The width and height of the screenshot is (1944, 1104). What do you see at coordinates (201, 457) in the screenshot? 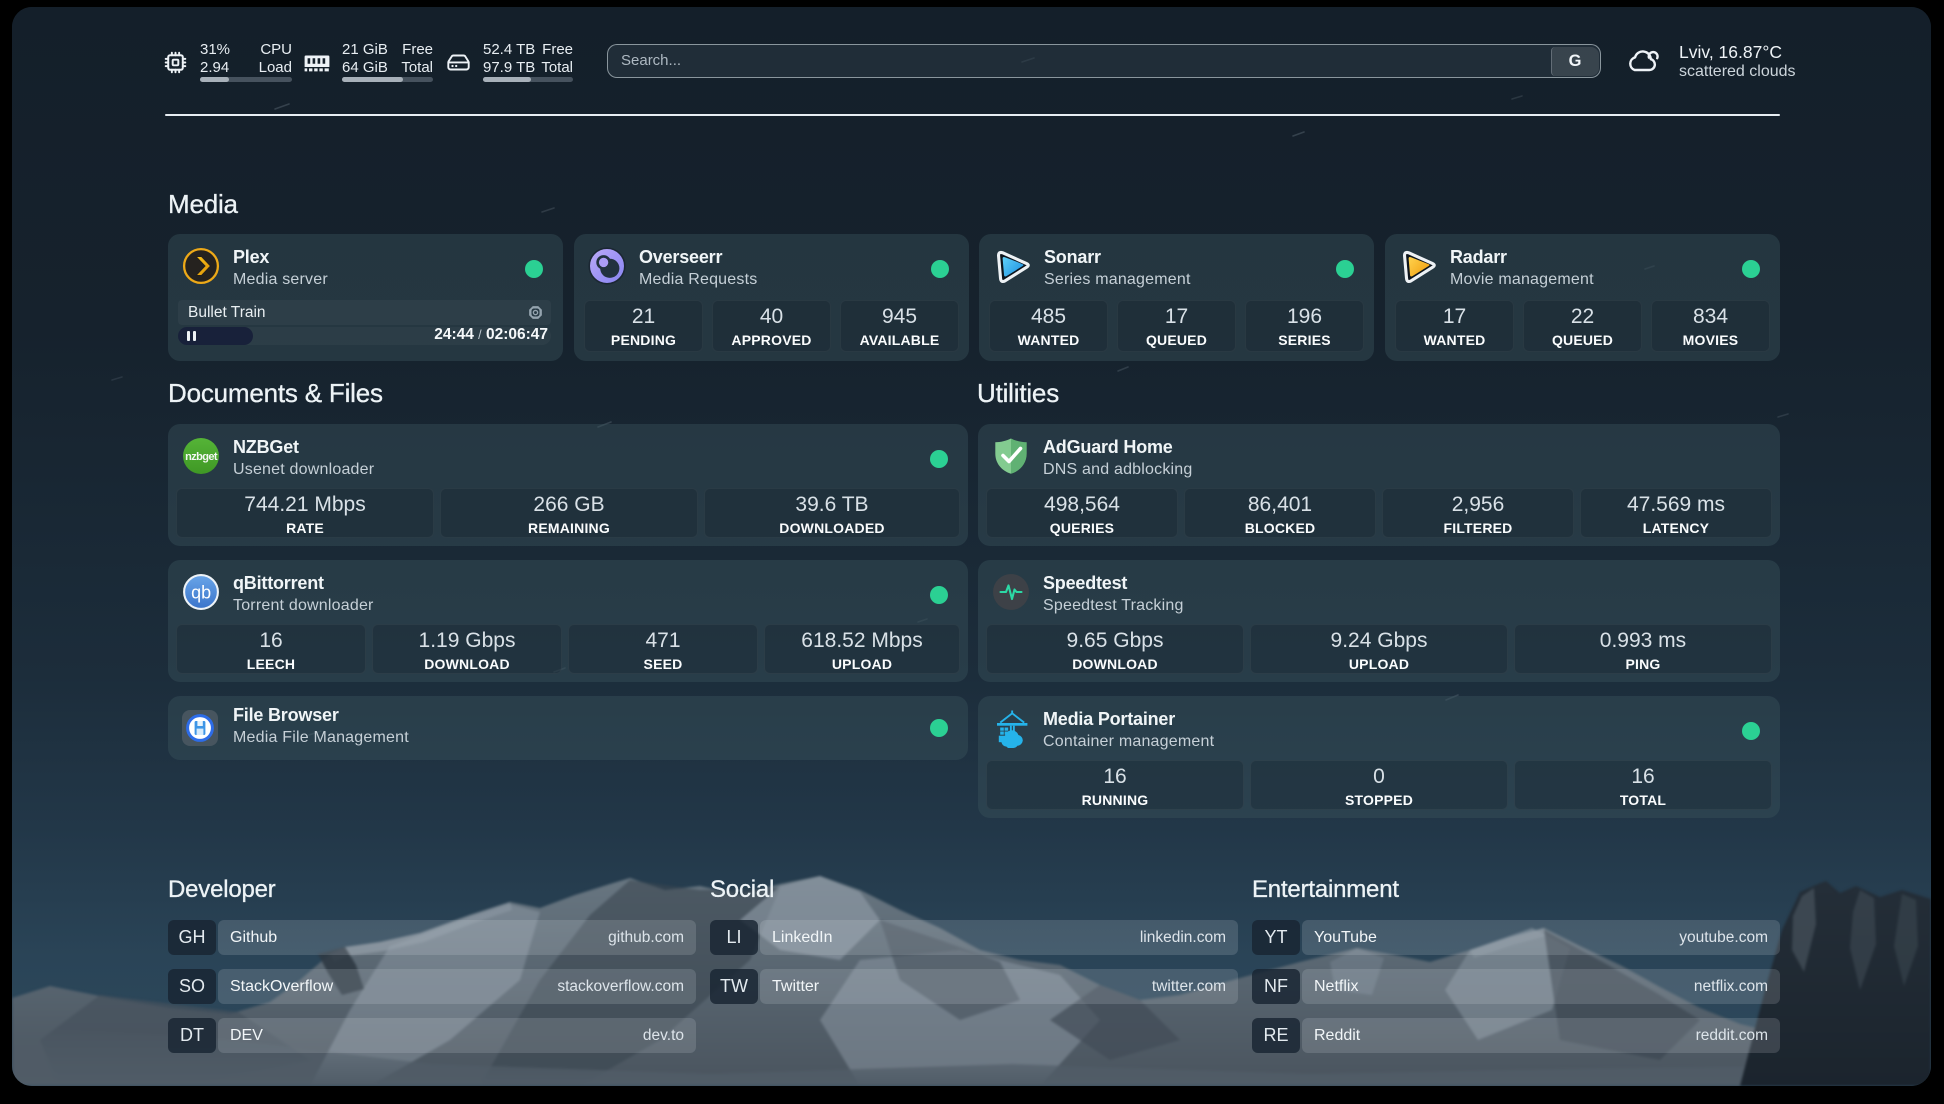
I see `svg-text: nzbget` at bounding box center [201, 457].